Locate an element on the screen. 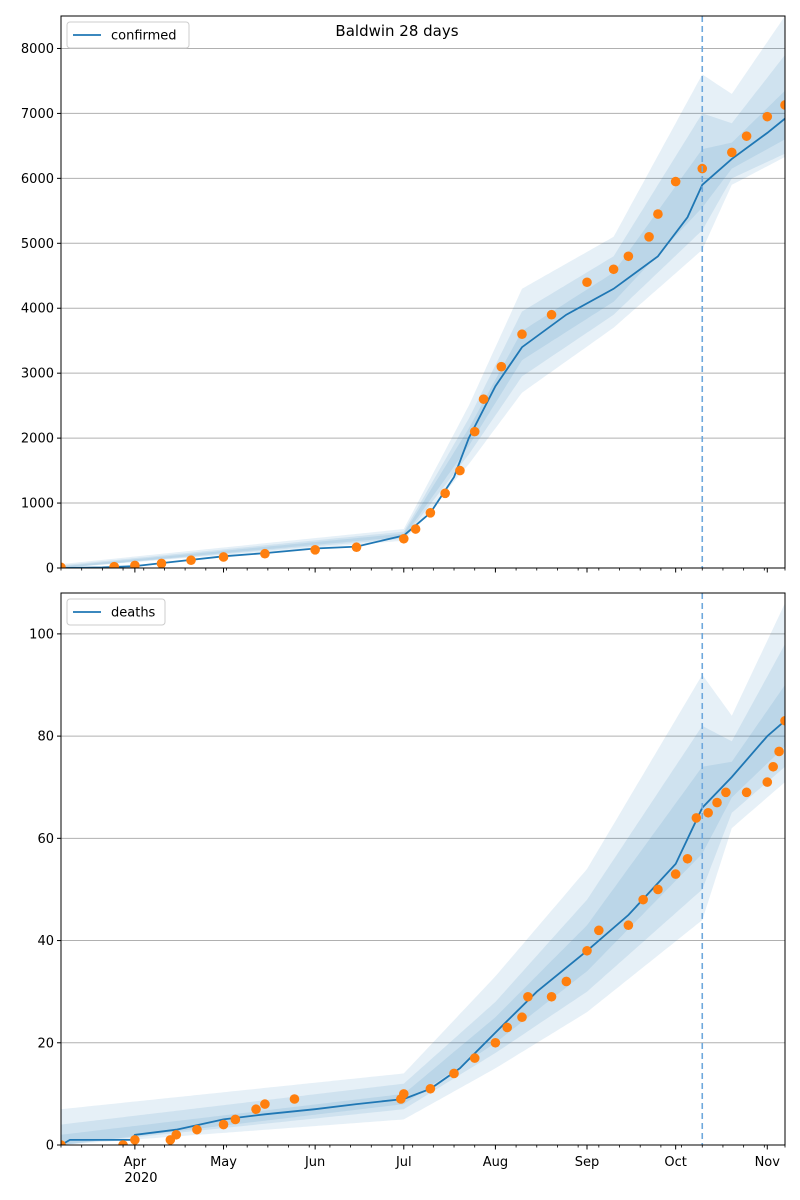  x-tick-label: Oct is located at coordinates (675, 1162).